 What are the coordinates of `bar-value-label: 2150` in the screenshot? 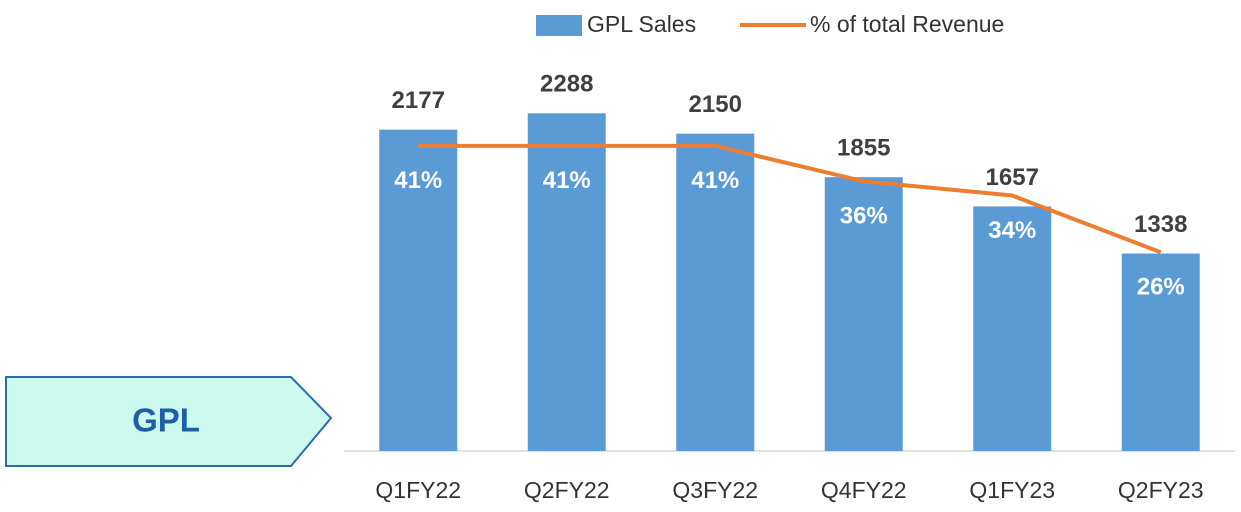 It's located at (715, 104).